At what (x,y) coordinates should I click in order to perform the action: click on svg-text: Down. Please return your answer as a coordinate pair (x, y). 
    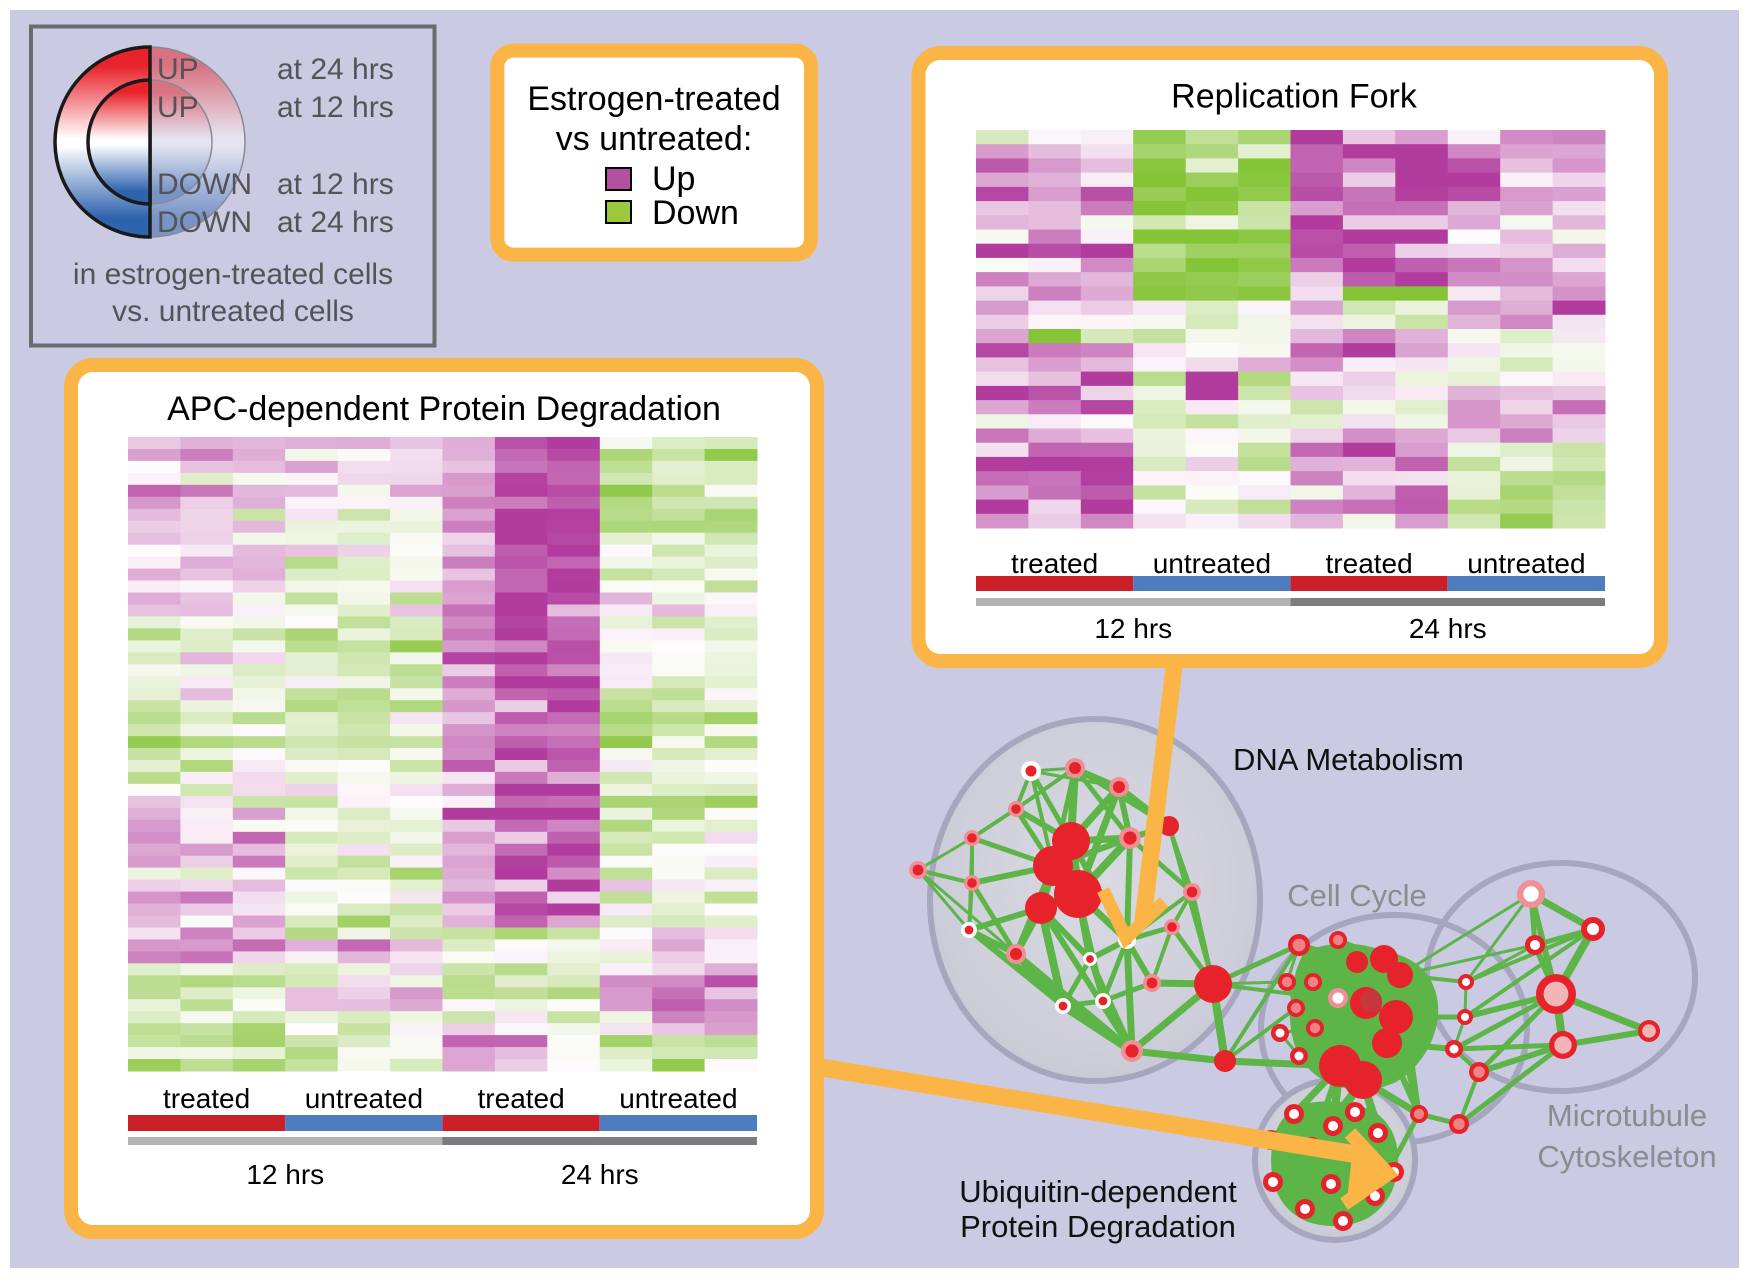
    Looking at the image, I should click on (695, 213).